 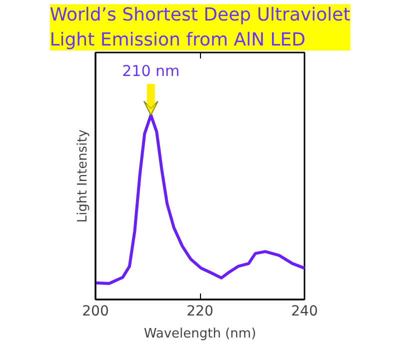 What do you see at coordinates (83, 176) in the screenshot?
I see `y-axis-title: Light Intensity` at bounding box center [83, 176].